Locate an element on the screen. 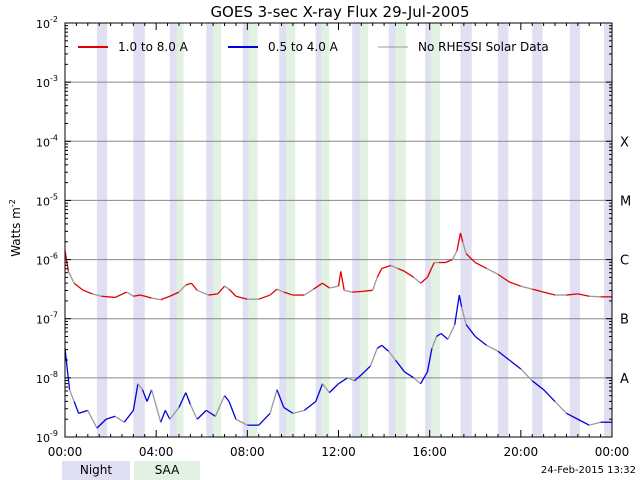 This screenshot has width=640, height=480. flare-class-x: X is located at coordinates (624, 142).